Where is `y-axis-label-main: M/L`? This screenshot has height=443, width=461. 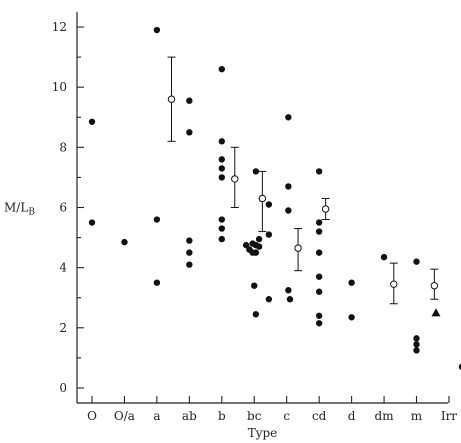 y-axis-label-main: M/L is located at coordinates (16, 208).